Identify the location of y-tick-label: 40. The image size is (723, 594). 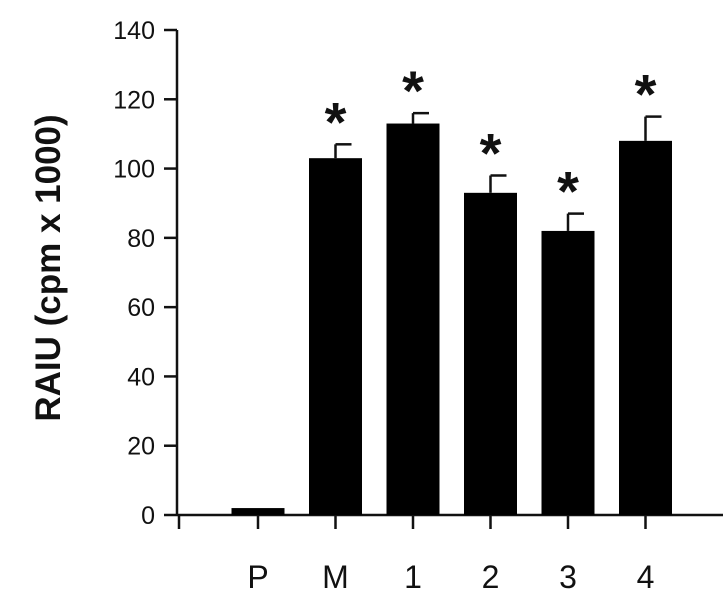
(141, 377).